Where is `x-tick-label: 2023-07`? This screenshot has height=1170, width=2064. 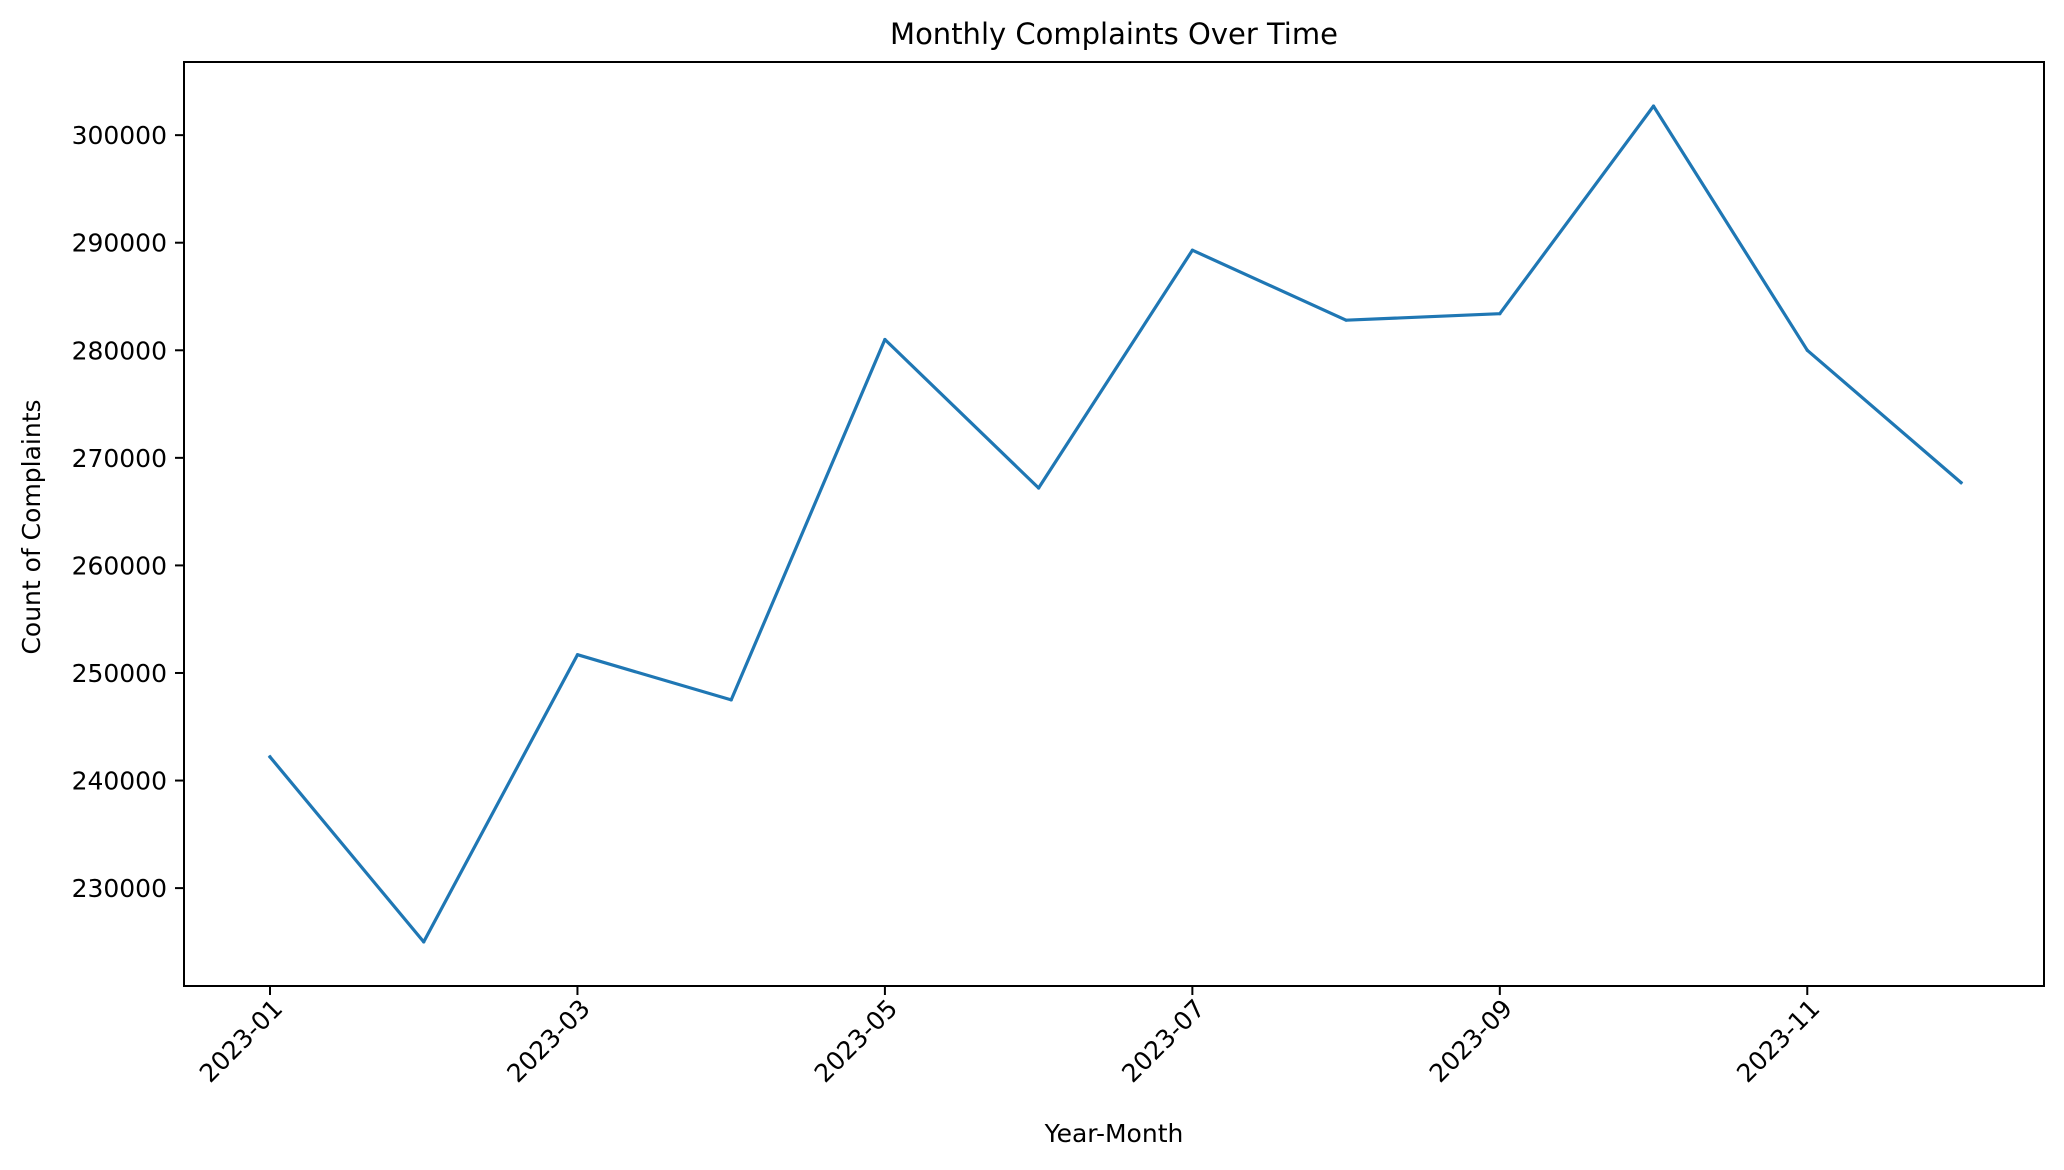 x-tick-label: 2023-07 is located at coordinates (1163, 1041).